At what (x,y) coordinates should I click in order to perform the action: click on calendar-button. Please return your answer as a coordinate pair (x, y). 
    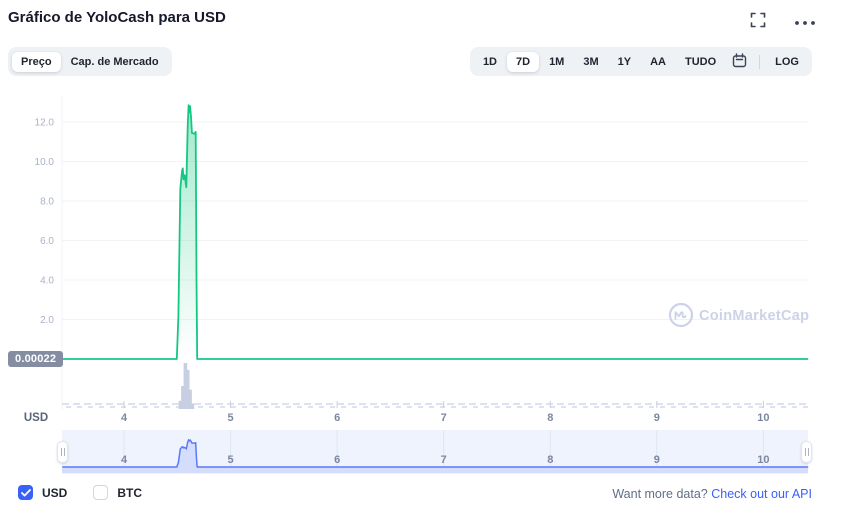
    Looking at the image, I should click on (739, 62).